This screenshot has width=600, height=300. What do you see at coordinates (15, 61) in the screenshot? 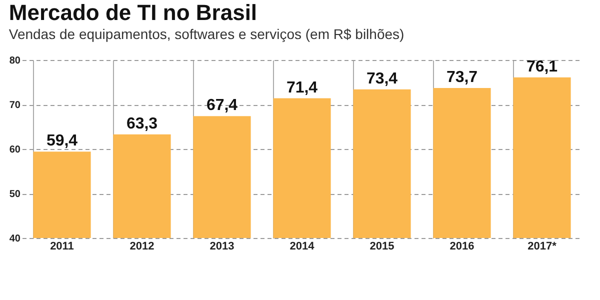
I see `y-tick-label: 80` at bounding box center [15, 61].